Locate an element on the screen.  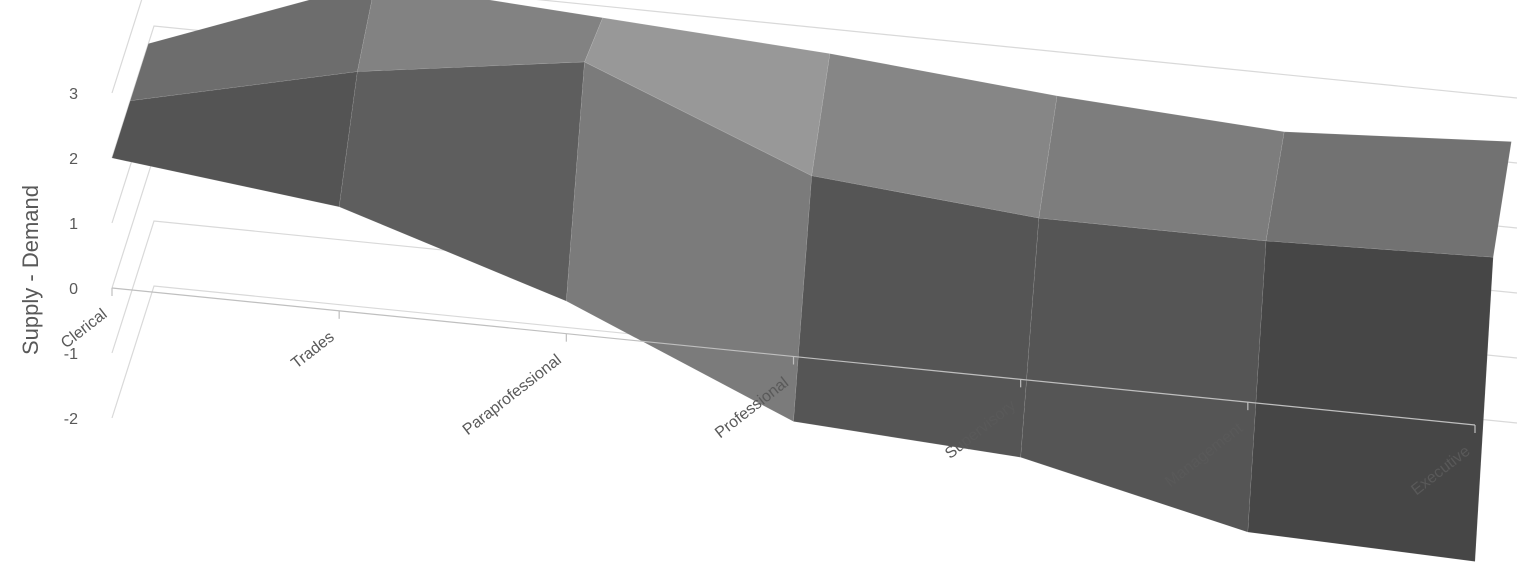
y-axis-title: Supply - Demand is located at coordinates (30, 270).